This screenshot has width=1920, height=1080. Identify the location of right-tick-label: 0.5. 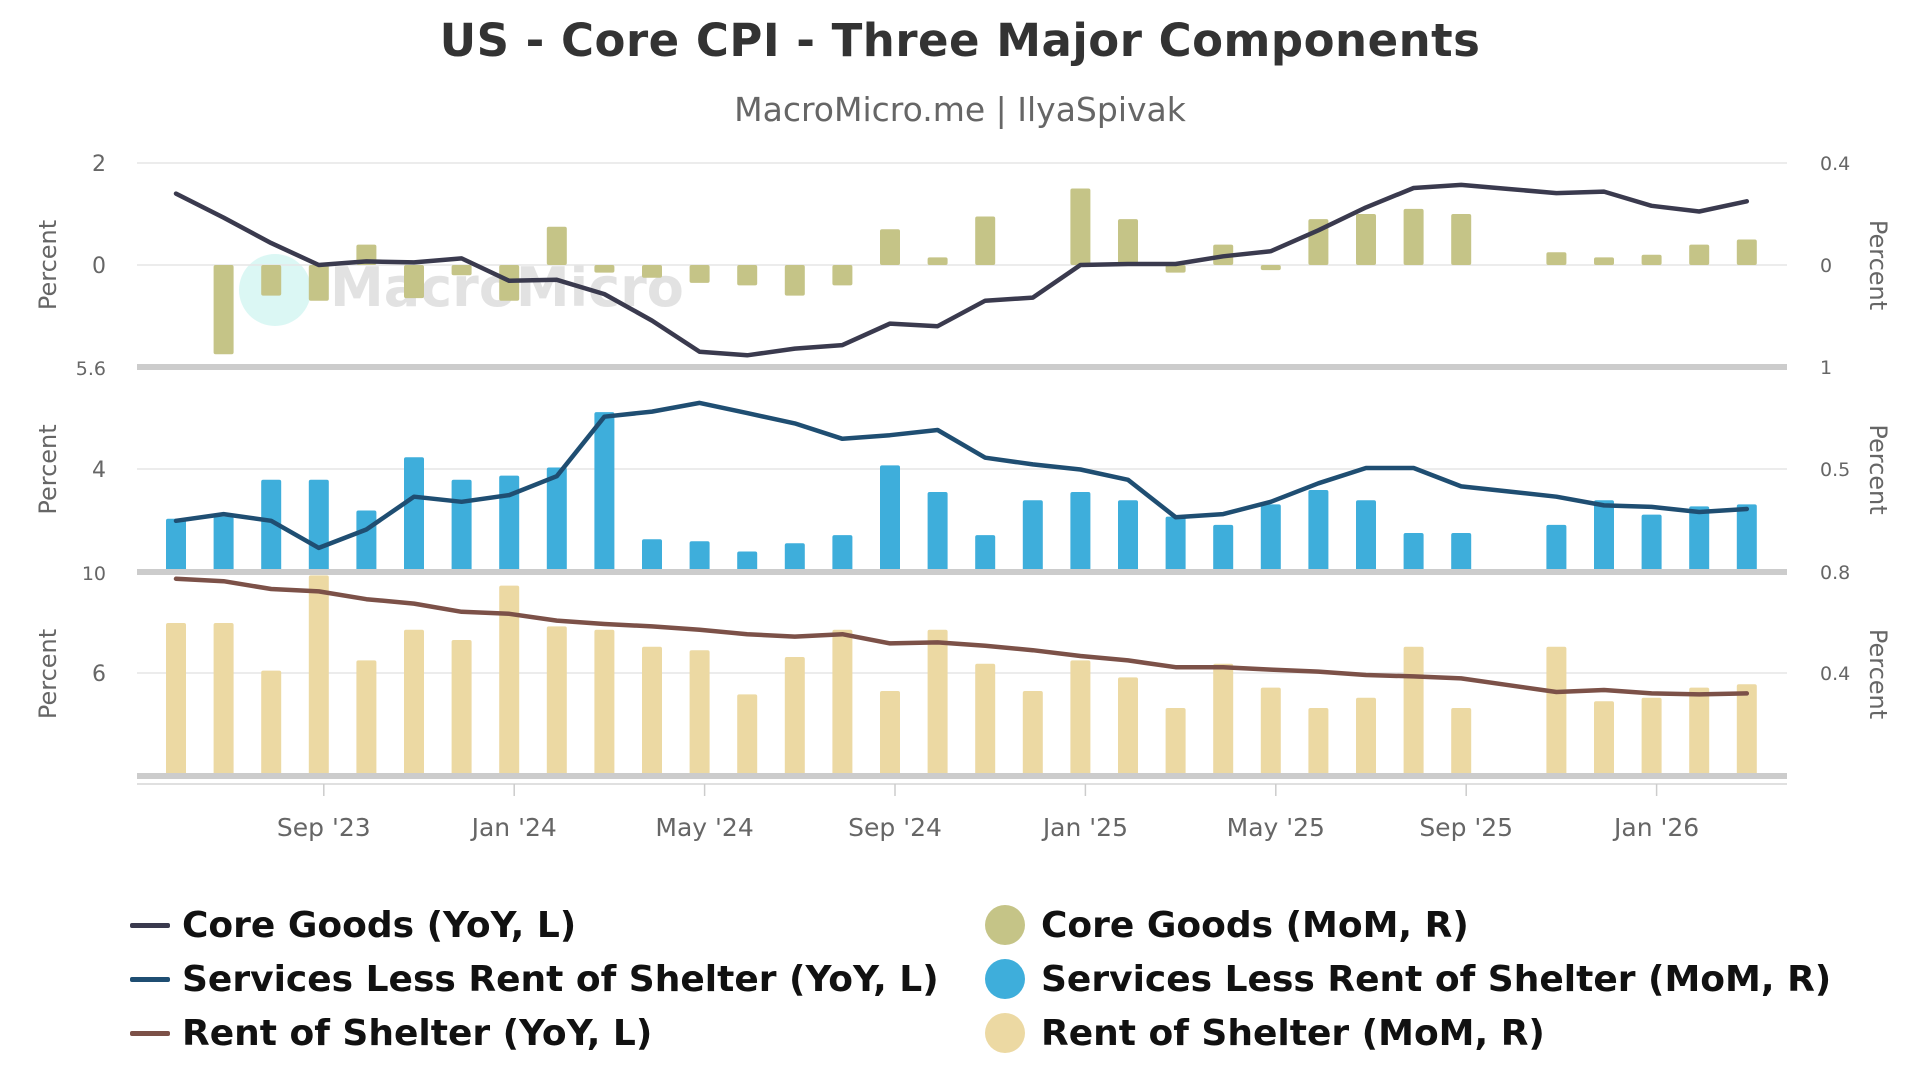
(1835, 470).